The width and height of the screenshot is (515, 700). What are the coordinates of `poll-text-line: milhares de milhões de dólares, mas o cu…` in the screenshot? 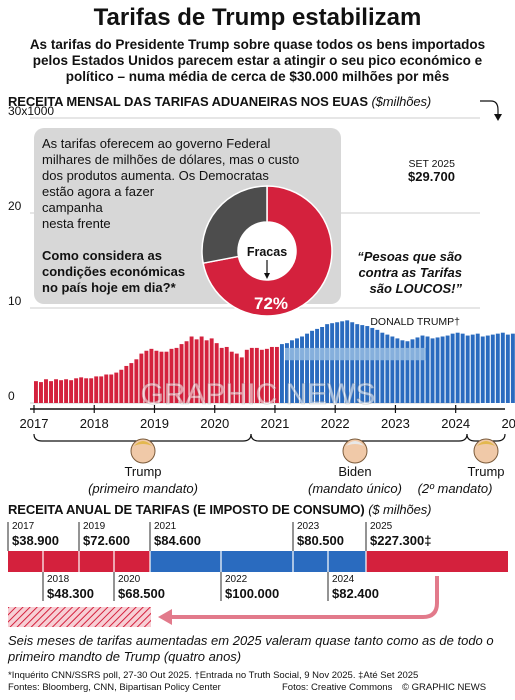 It's located at (170, 159).